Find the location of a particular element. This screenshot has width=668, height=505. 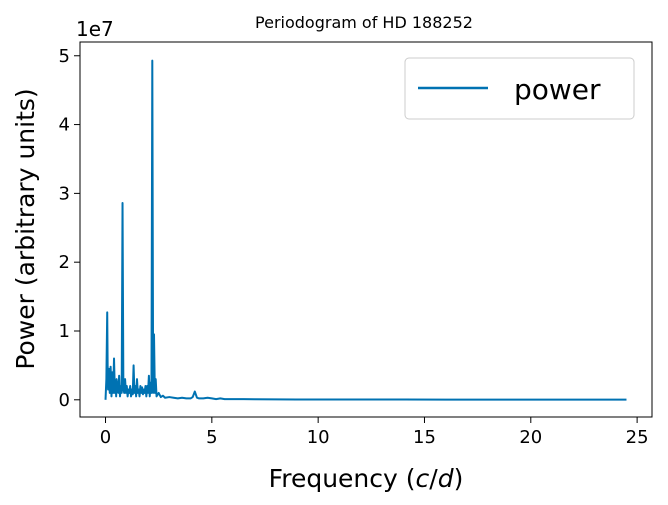

x-axis-label: Frequency (c/d) is located at coordinates (366, 478).